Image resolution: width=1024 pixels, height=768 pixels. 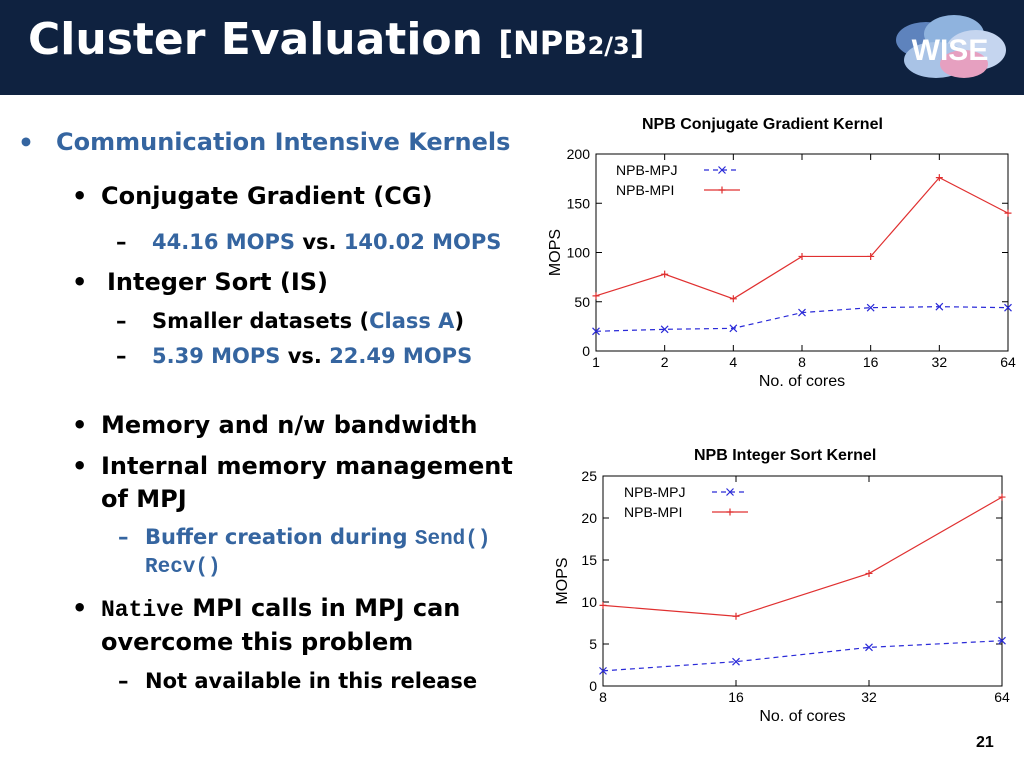 I want to click on is-smaller-c: ), so click(x=459, y=321).